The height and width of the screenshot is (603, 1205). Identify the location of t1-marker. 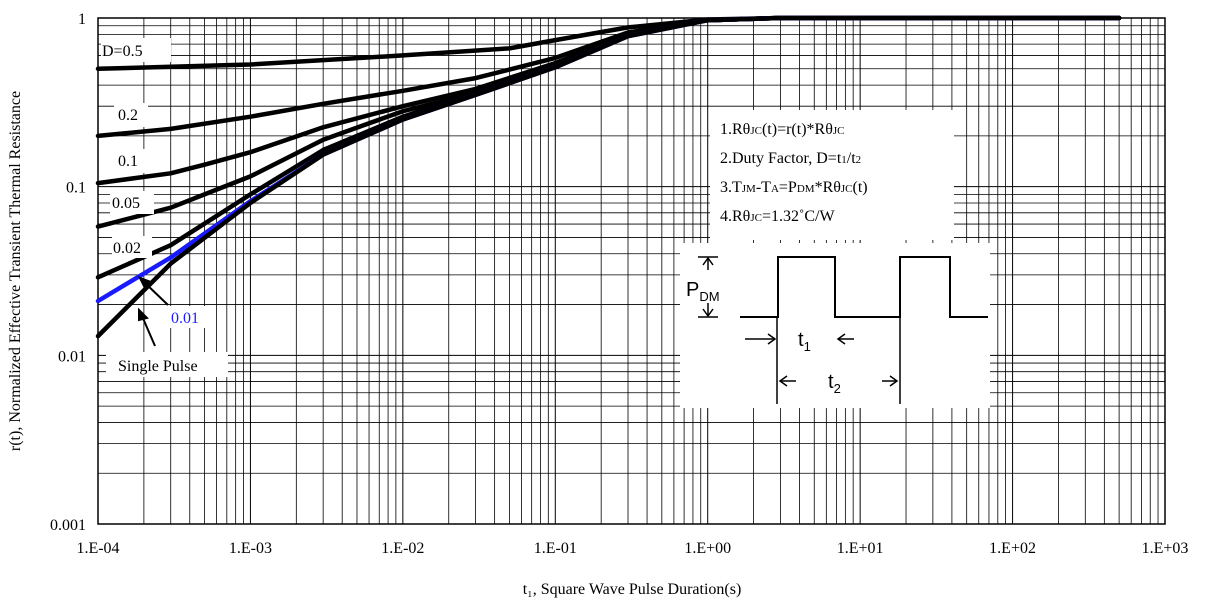
(823, 361).